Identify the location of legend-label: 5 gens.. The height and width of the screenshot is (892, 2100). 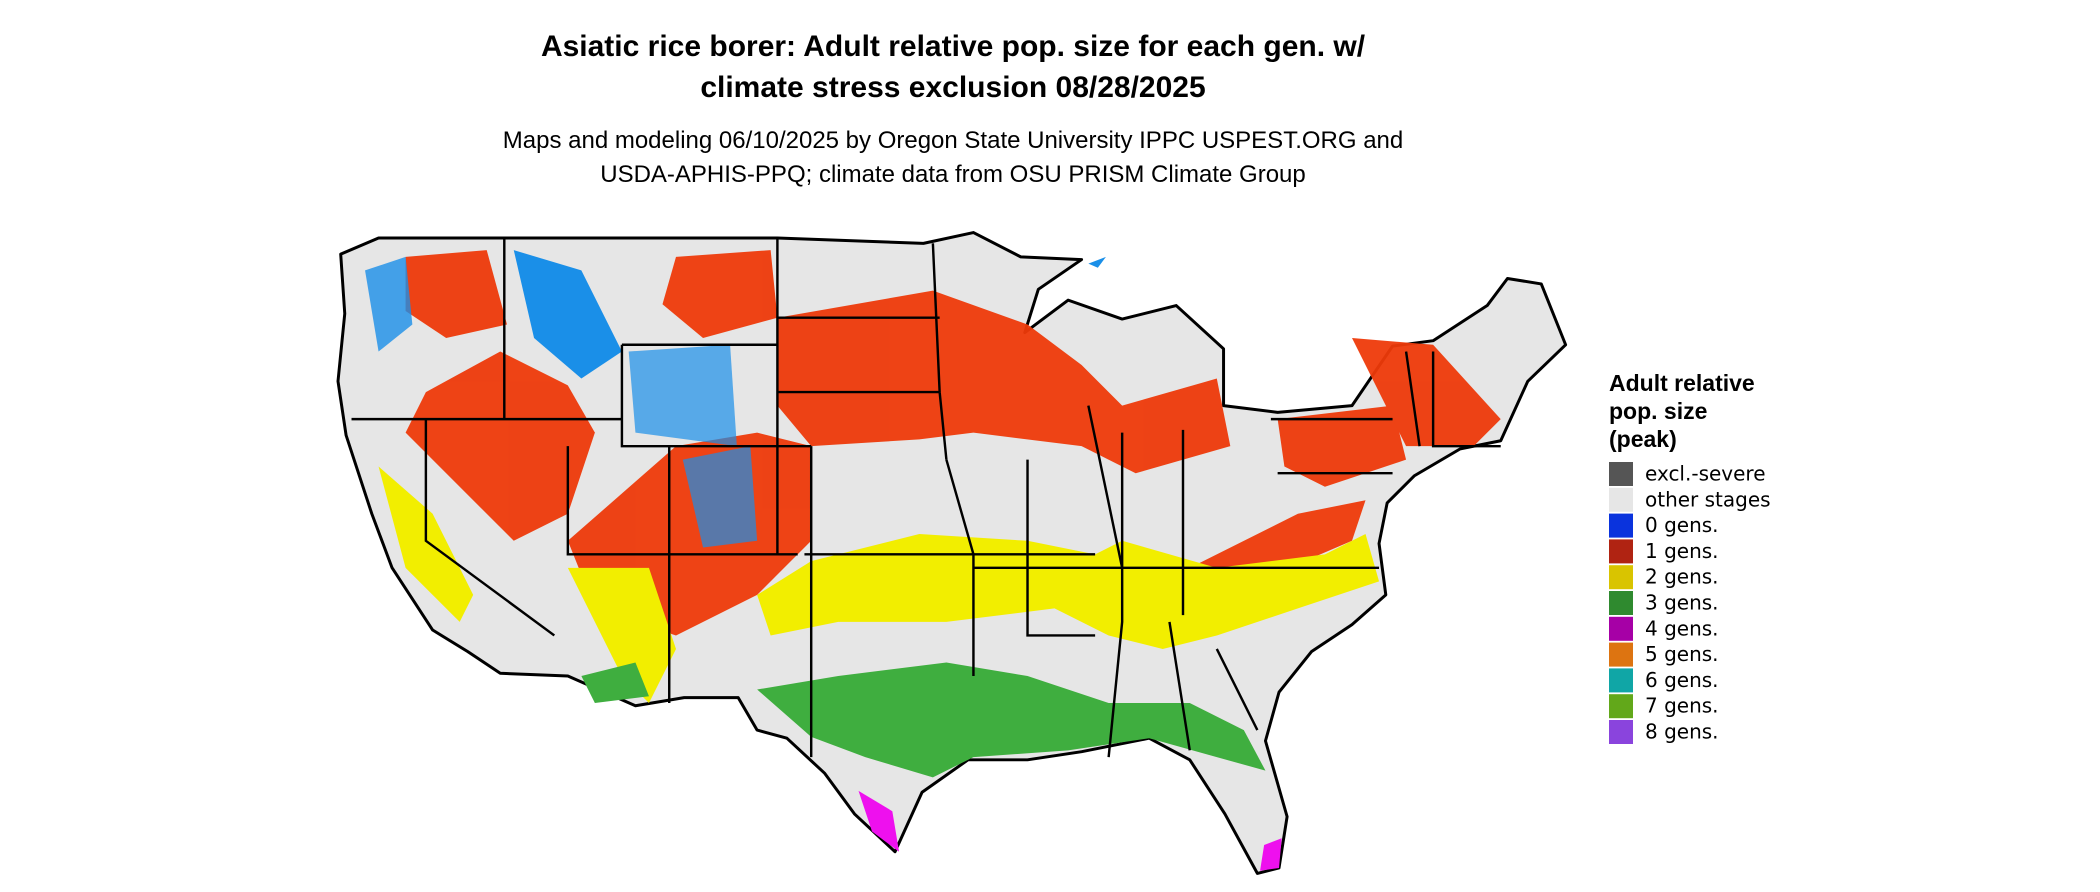
(1682, 654).